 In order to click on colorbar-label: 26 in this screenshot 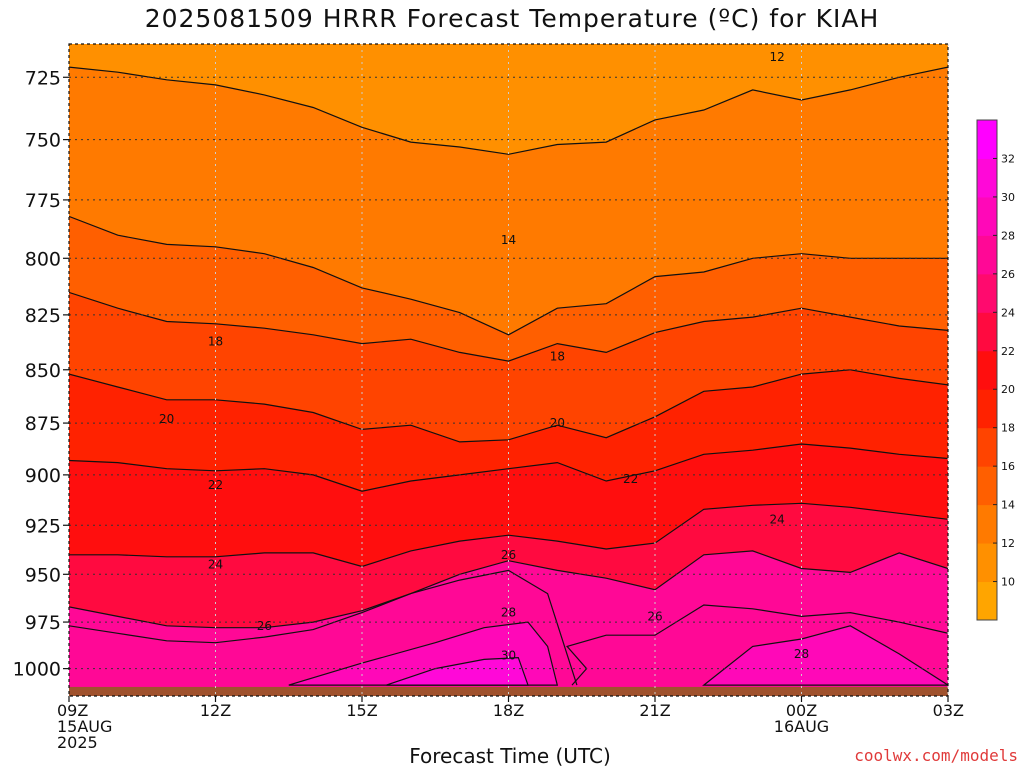, I will do `click(1008, 274)`.